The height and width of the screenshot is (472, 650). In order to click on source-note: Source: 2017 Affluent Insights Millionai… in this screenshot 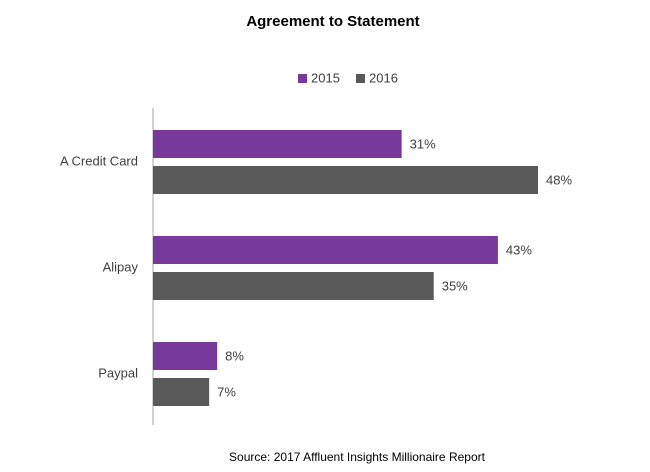, I will do `click(357, 457)`.